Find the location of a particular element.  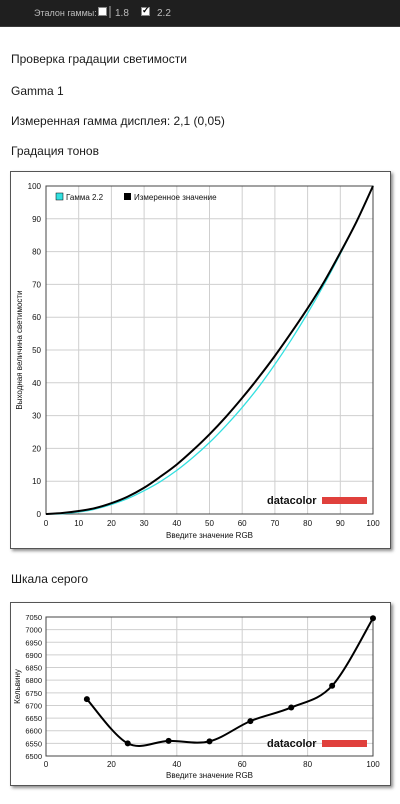

x-tick-label: 30 is located at coordinates (144, 523).